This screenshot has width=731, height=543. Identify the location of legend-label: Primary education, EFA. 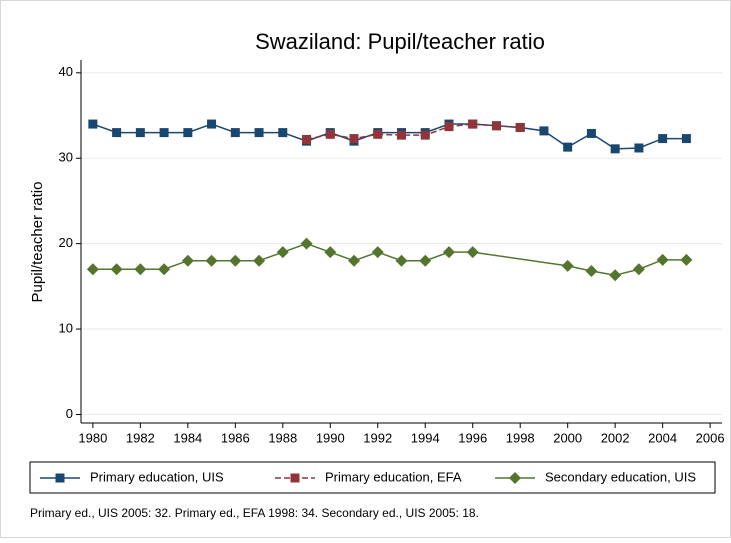
(393, 476).